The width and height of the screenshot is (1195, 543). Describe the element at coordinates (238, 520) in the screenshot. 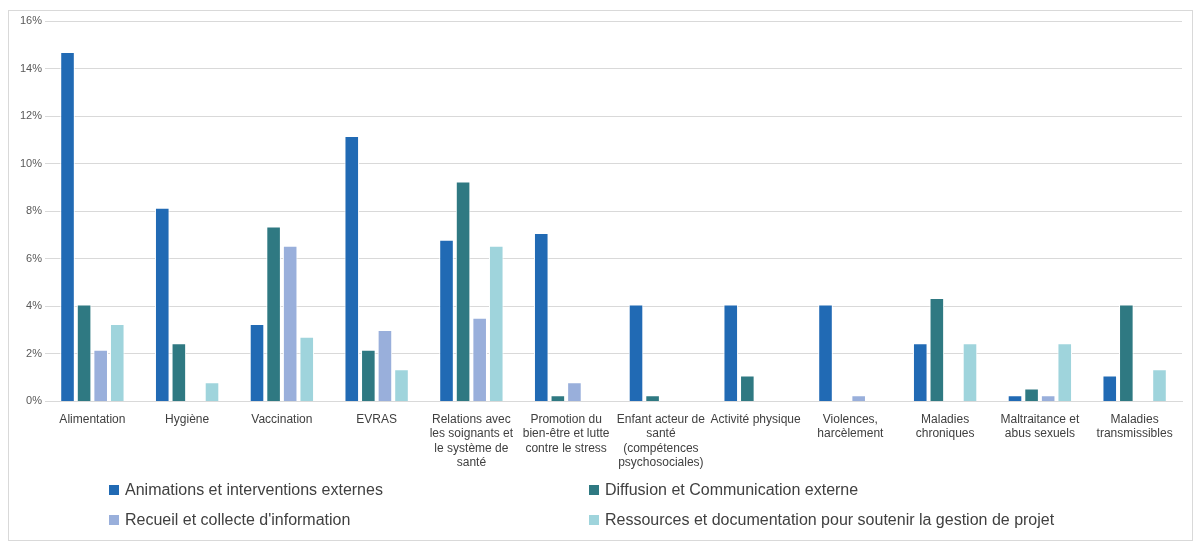

I see `legend-label: Recueil et collecte d'information` at that location.